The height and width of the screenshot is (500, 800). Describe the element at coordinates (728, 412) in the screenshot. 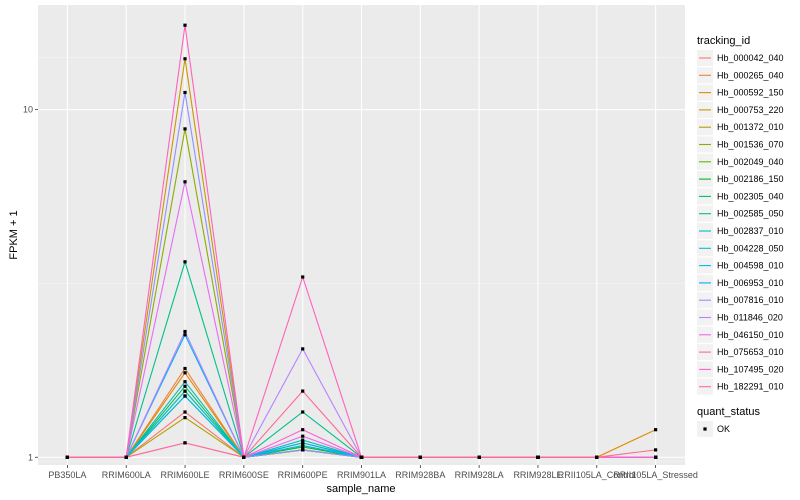

I see `quant-legend-title: quant_status` at that location.